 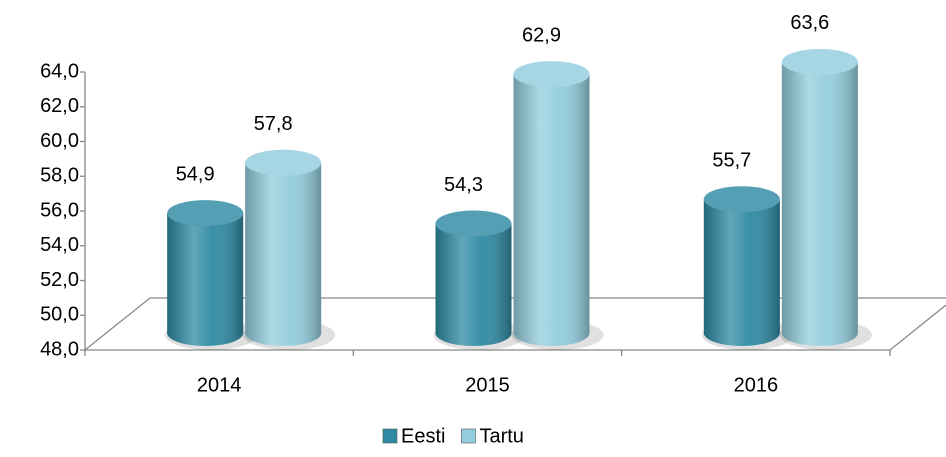 What do you see at coordinates (59, 315) in the screenshot?
I see `y-tick-label: 50,0` at bounding box center [59, 315].